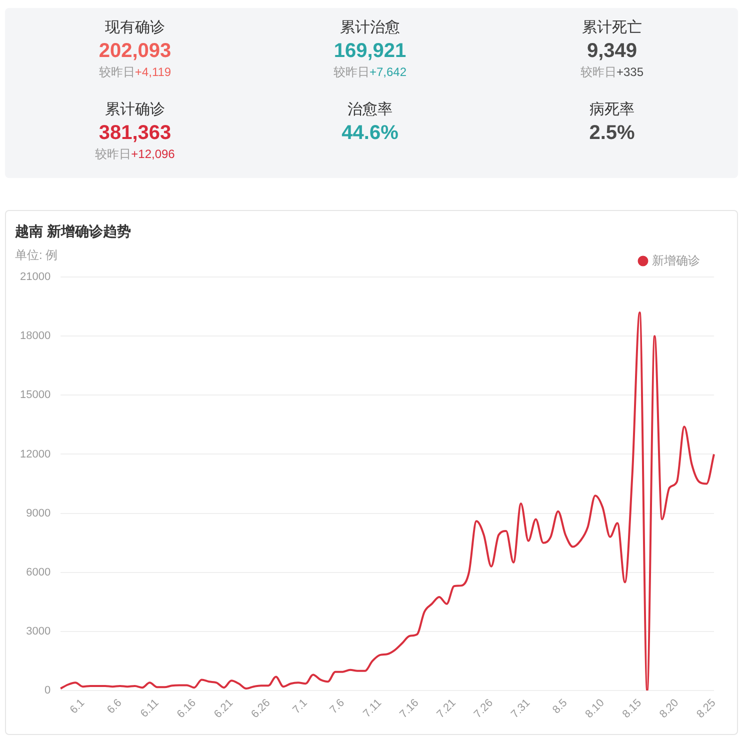 This screenshot has width=744, height=737. I want to click on legend-label: 新增确诊, so click(676, 260).